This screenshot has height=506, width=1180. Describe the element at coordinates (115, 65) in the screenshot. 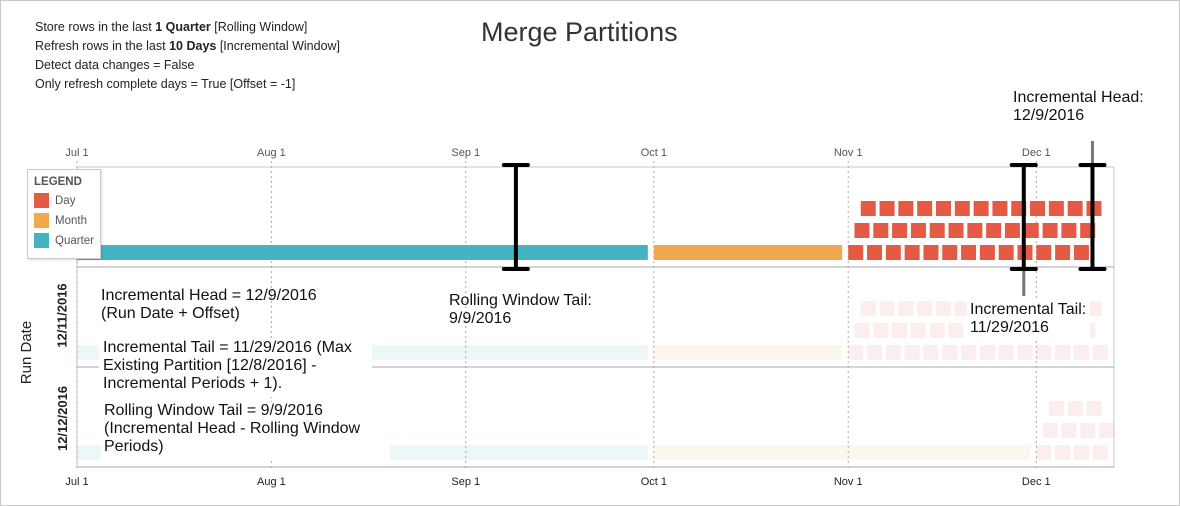

I see `info-line: Detect data changes = False` at that location.